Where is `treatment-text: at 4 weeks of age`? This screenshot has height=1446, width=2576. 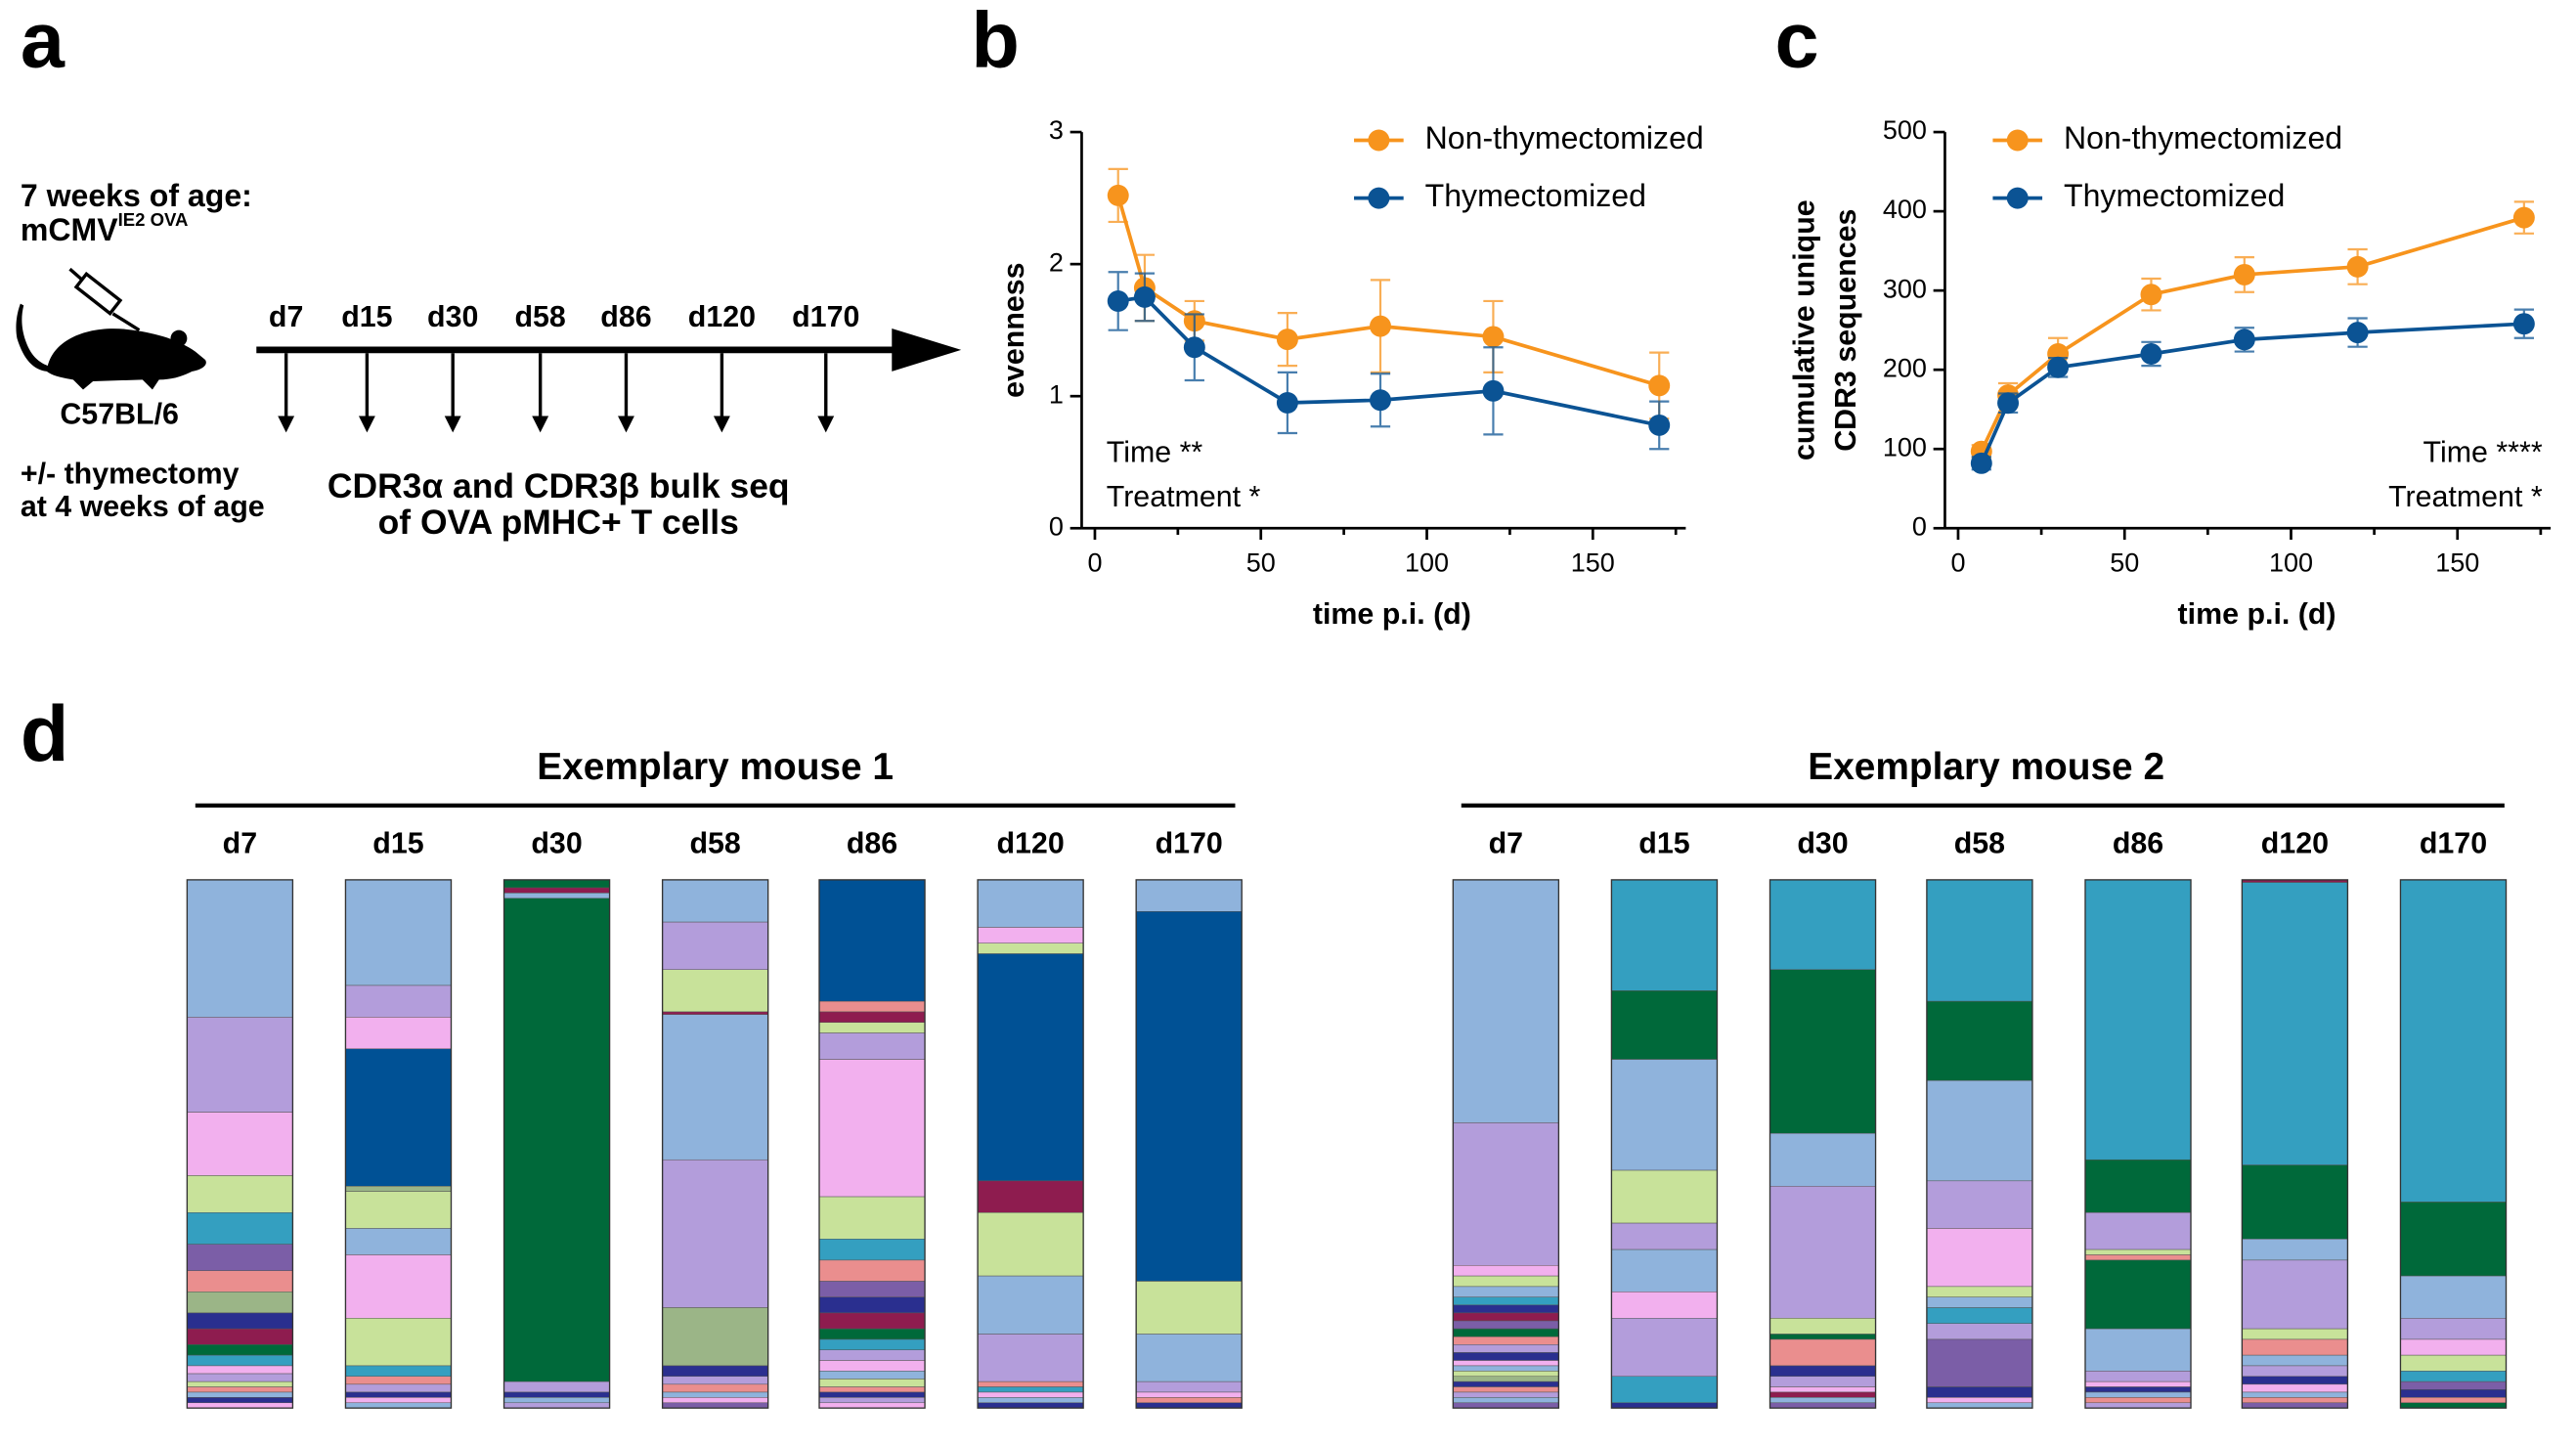
treatment-text: at 4 weeks of age is located at coordinates (143, 506).